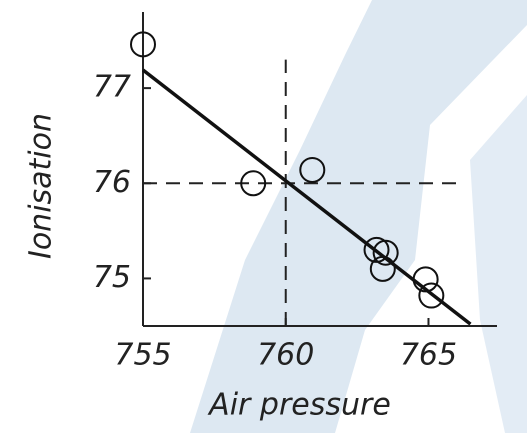 This screenshot has height=437, width=527. Describe the element at coordinates (285, 355) in the screenshot. I see `x-tick-label: 760` at that location.